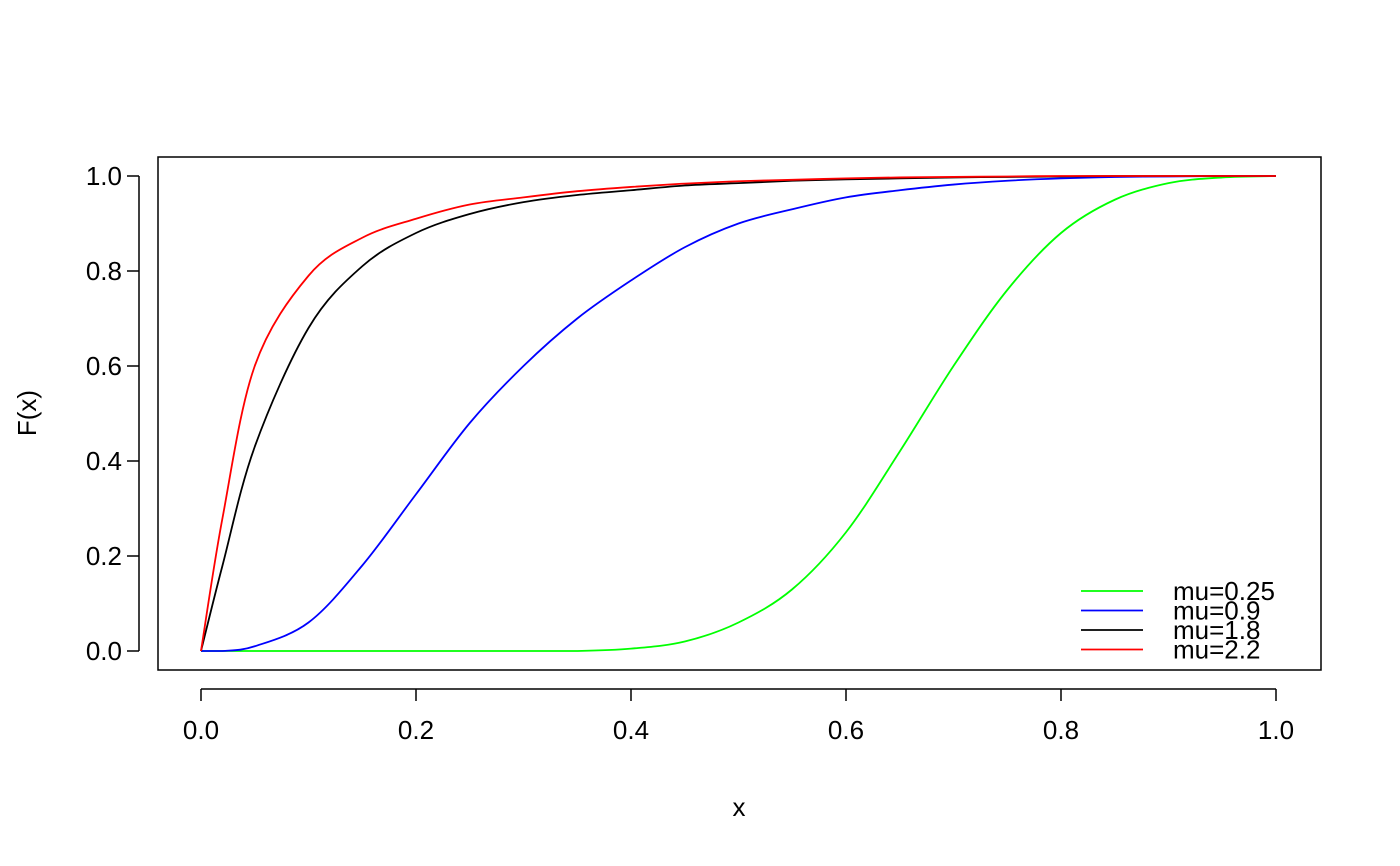 This screenshot has height=866, width=1400. I want to click on x-tick-label: 1.0, so click(1276, 730).